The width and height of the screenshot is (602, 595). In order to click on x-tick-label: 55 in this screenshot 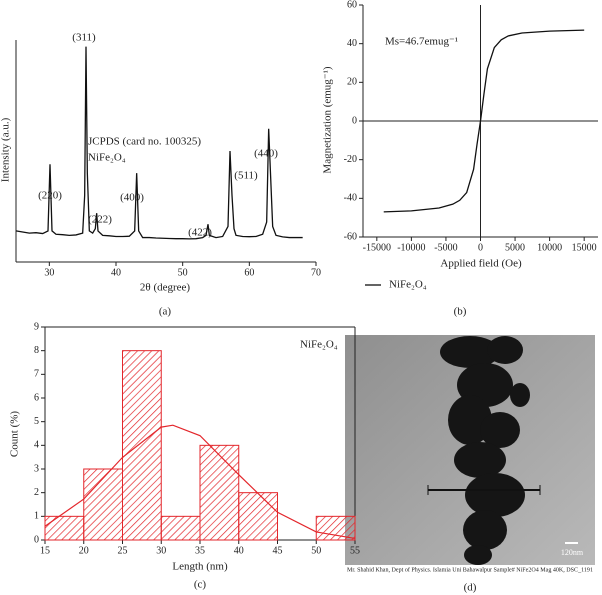, I will do `click(355, 550)`.